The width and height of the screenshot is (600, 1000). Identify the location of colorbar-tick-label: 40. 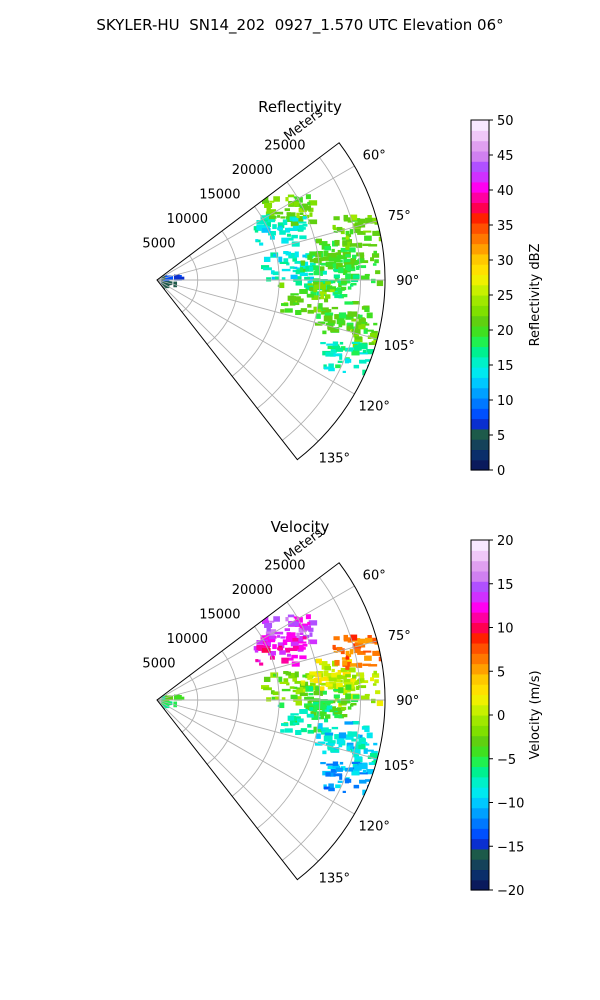
(505, 191).